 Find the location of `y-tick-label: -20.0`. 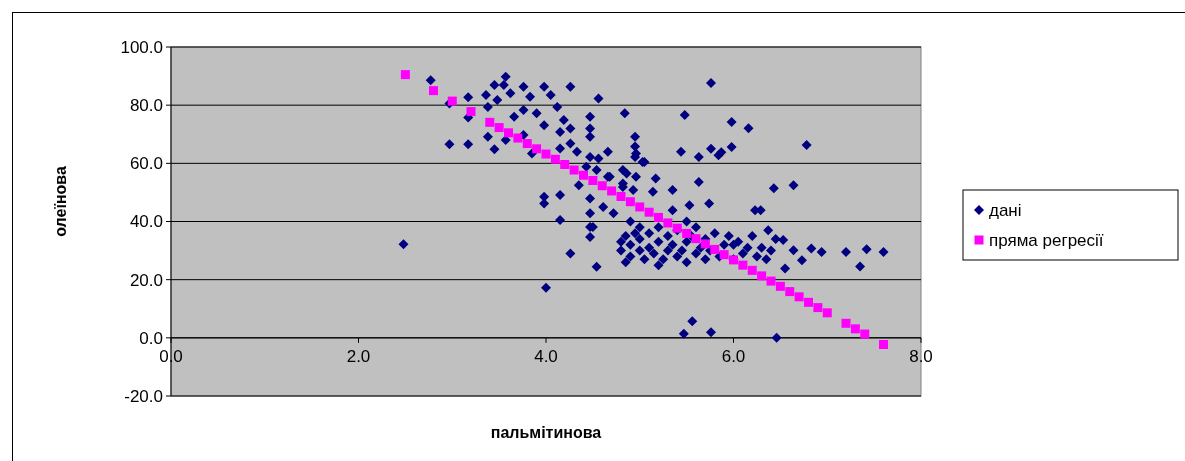

y-tick-label: -20.0 is located at coordinates (143, 396).